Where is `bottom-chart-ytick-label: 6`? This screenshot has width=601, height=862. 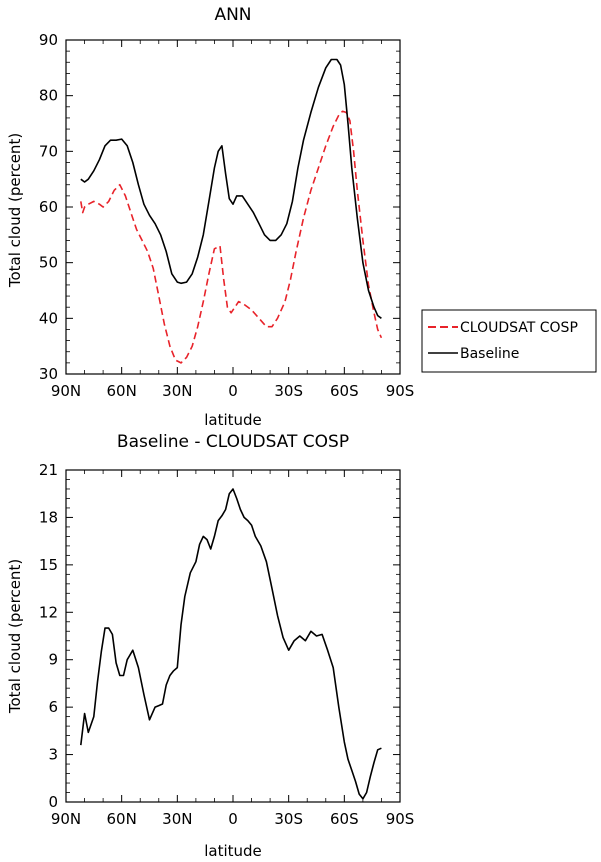 bottom-chart-ytick-label: 6 is located at coordinates (53, 707).